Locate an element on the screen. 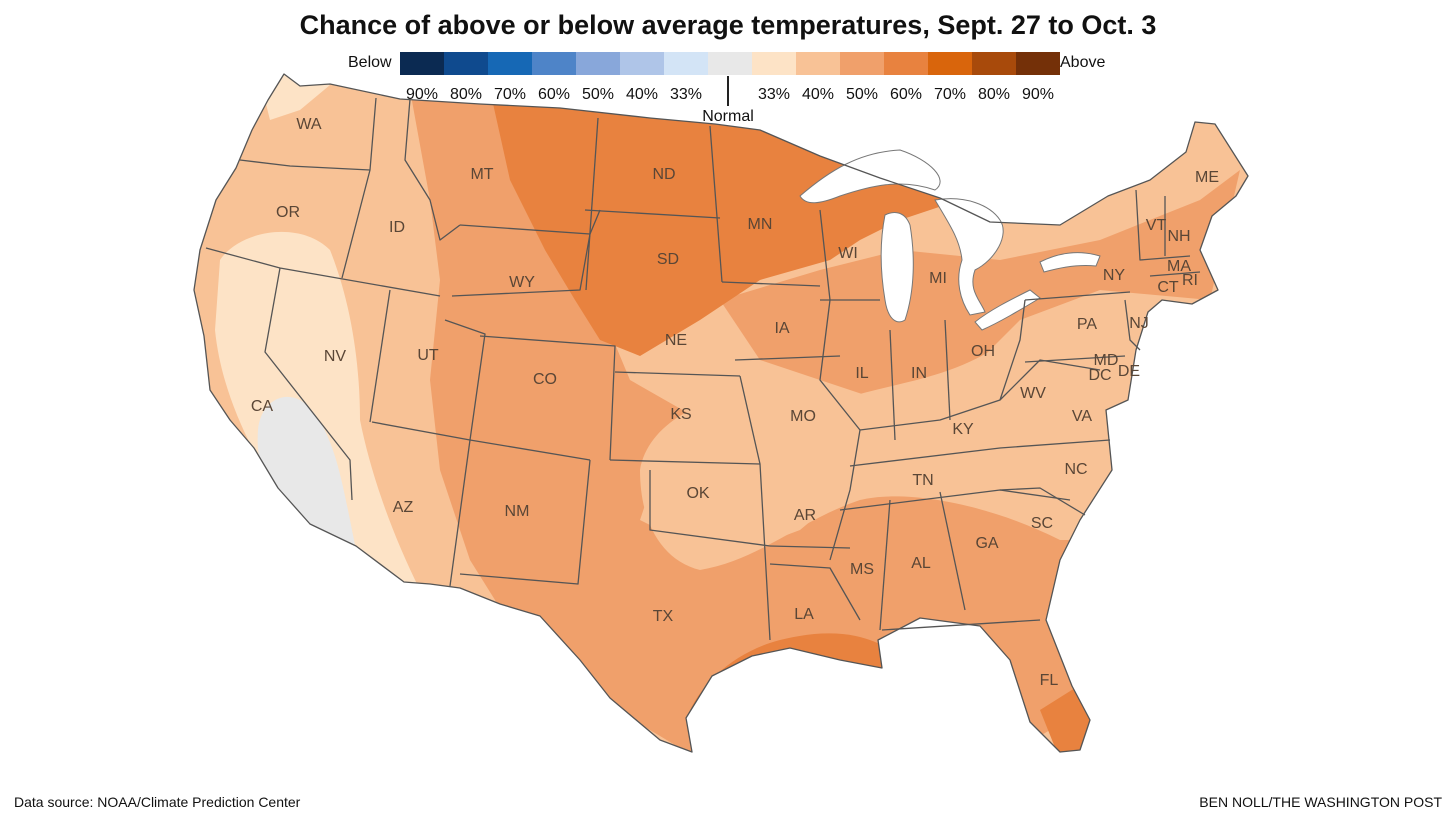  state-label-la: LA is located at coordinates (804, 614).